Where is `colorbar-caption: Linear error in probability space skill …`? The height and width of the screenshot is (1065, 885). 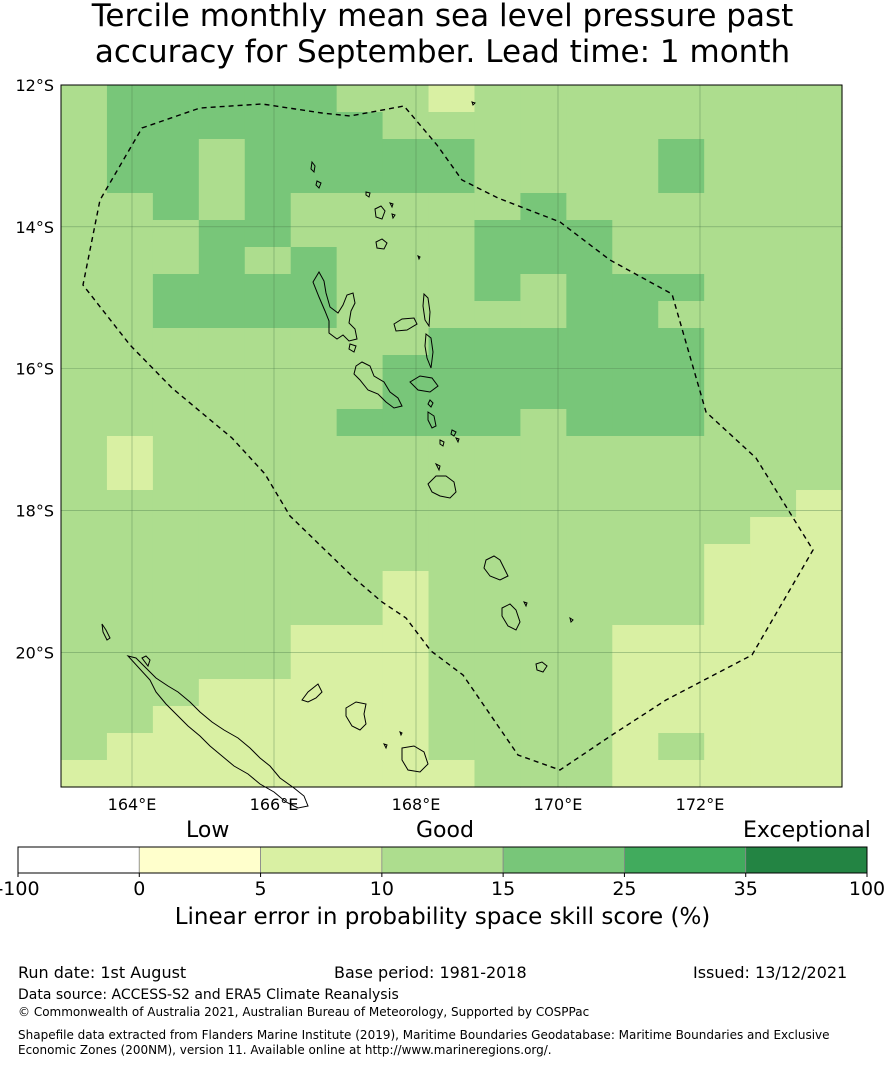 colorbar-caption: Linear error in probability space skill … is located at coordinates (442, 917).